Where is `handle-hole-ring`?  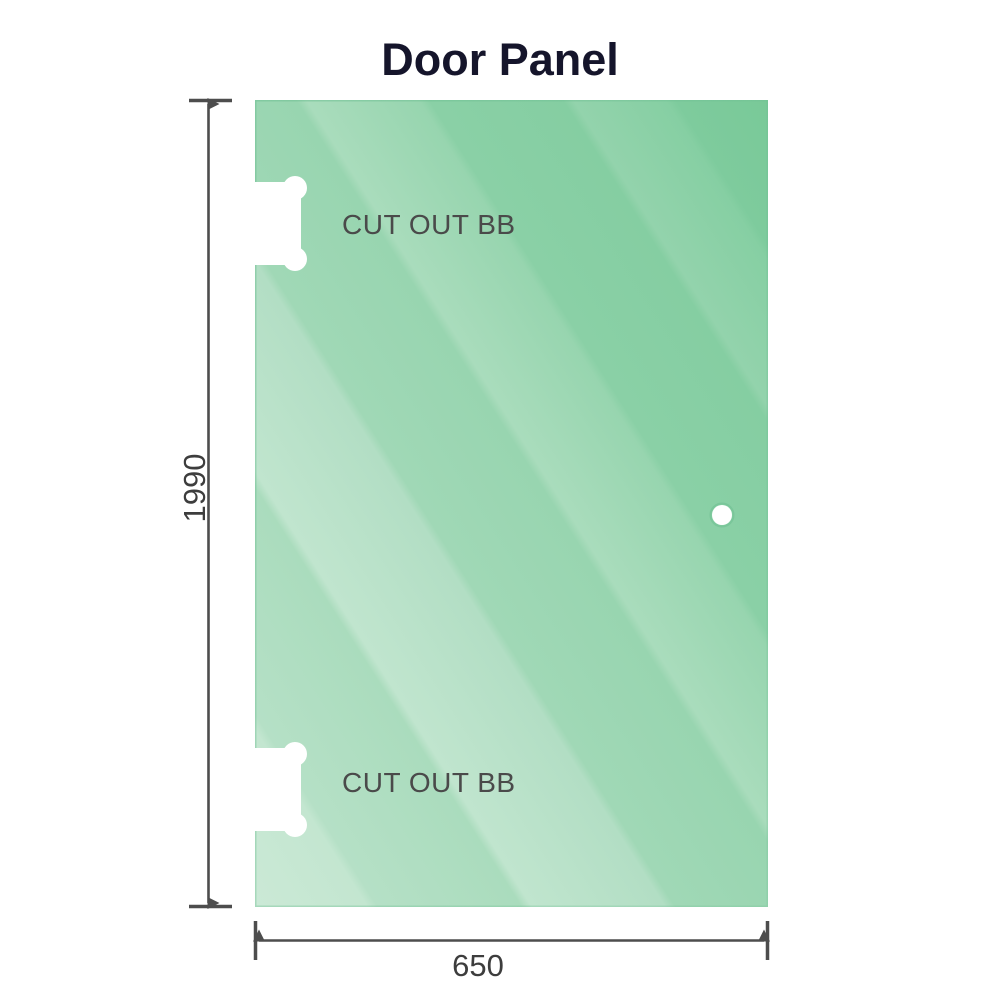
handle-hole-ring is located at coordinates (722, 515).